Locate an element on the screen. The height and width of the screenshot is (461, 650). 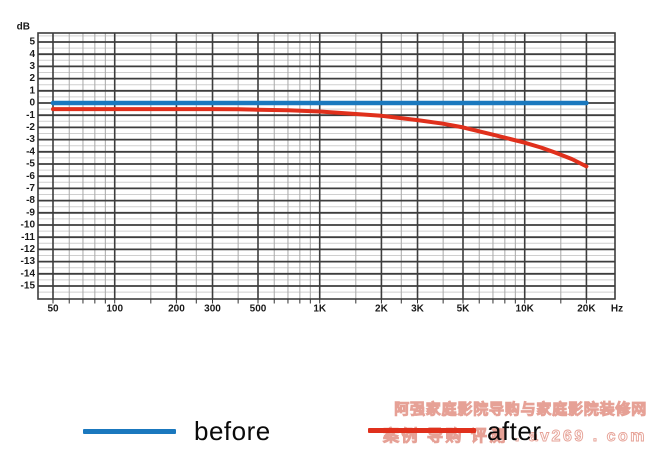
x-tick-label: 1K is located at coordinates (320, 309).